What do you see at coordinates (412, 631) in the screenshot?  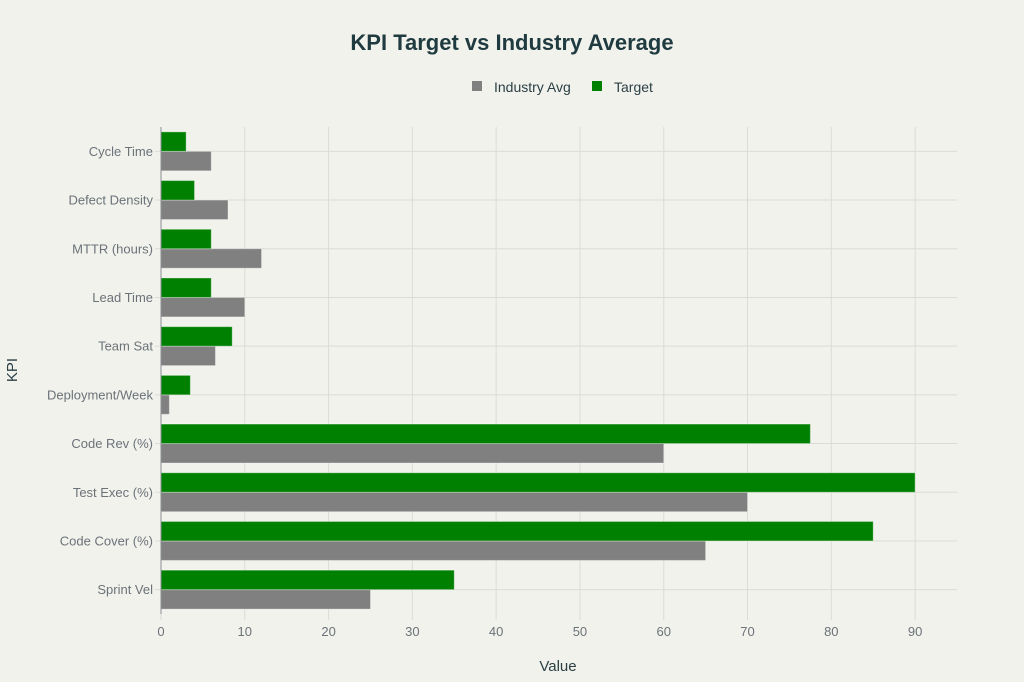 I see `x-tick-label: 30` at bounding box center [412, 631].